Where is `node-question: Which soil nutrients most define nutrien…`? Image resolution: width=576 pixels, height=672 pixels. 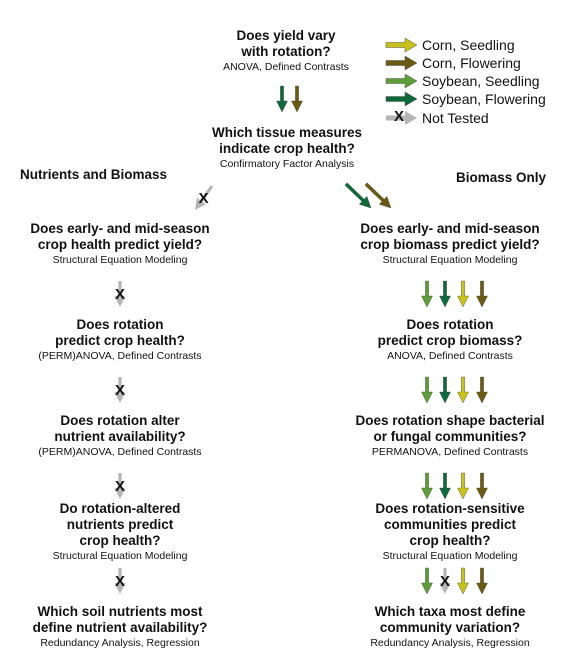
node-question: Which soil nutrients most define nutrien… is located at coordinates (120, 619).